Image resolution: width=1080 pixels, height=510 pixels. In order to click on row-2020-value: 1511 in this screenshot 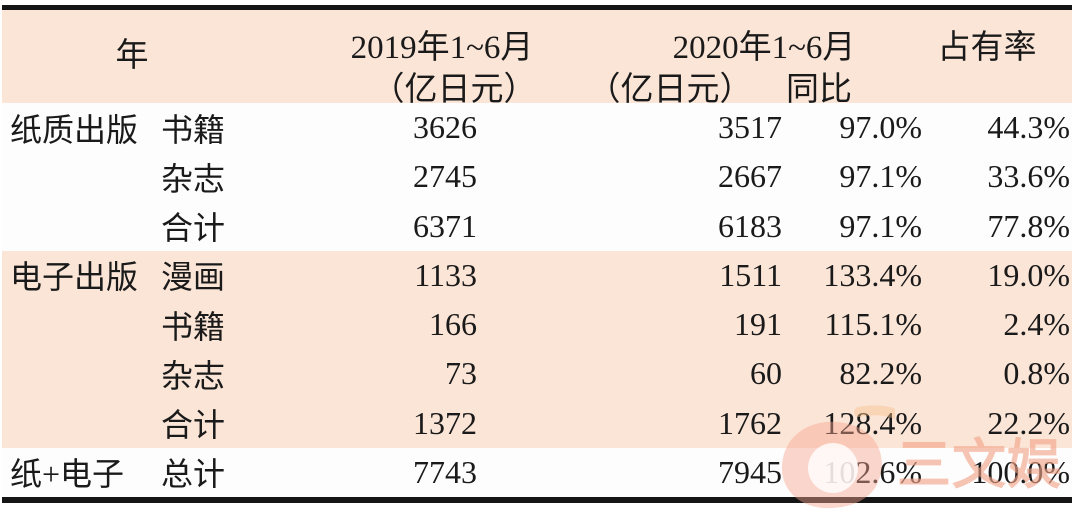, I will do `click(750, 274)`.